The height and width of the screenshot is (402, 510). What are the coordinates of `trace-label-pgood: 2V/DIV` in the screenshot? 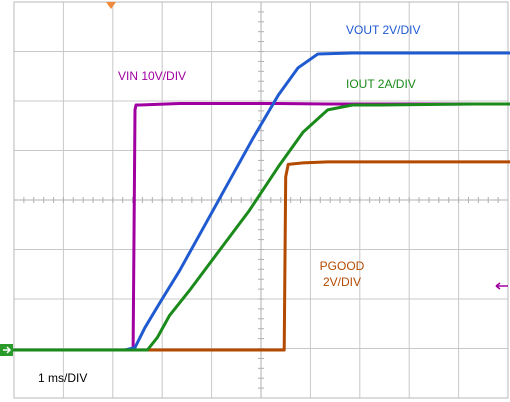 It's located at (342, 282).